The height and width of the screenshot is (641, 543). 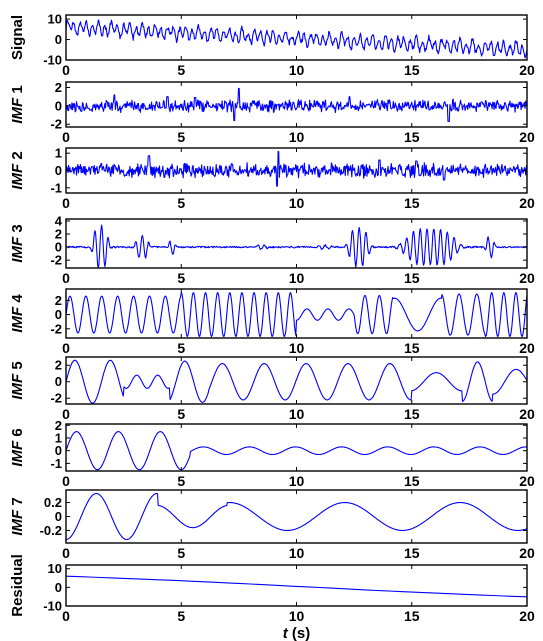 I want to click on y-tick-label: 0.2, so click(x=53, y=502).